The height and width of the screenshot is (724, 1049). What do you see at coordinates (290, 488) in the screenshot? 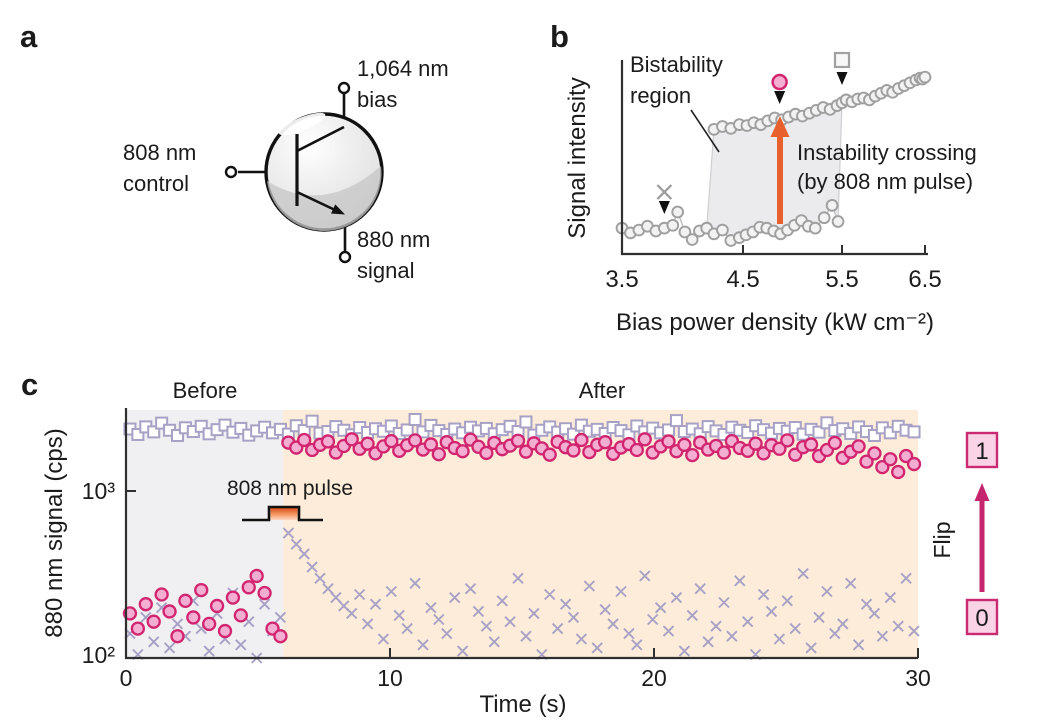
I see `pulse-label: 808 nm pulse` at bounding box center [290, 488].